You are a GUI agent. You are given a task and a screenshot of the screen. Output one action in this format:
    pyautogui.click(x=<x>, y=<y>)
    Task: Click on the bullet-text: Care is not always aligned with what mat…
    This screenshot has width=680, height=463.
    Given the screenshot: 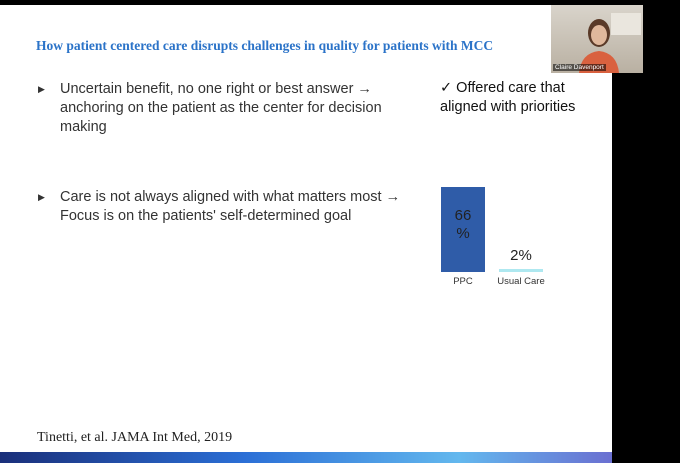 What is the action you would take?
    pyautogui.click(x=230, y=206)
    